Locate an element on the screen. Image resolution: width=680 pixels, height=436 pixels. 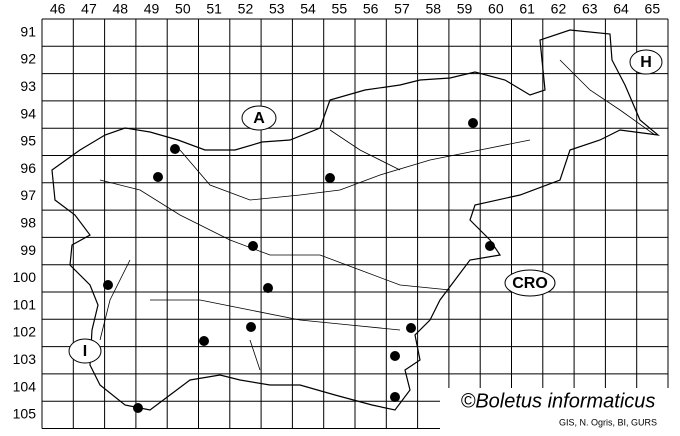
caption-bg is located at coordinates (555, 410).